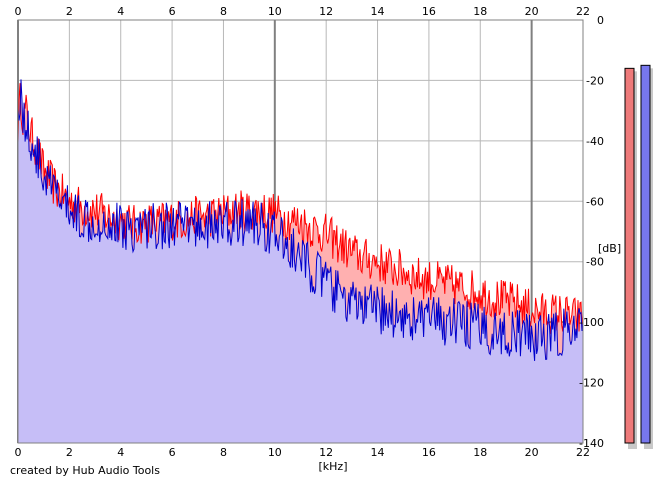 This screenshot has width=665, height=484. I want to click on x-tick-label-bottom: 2, so click(69, 452).